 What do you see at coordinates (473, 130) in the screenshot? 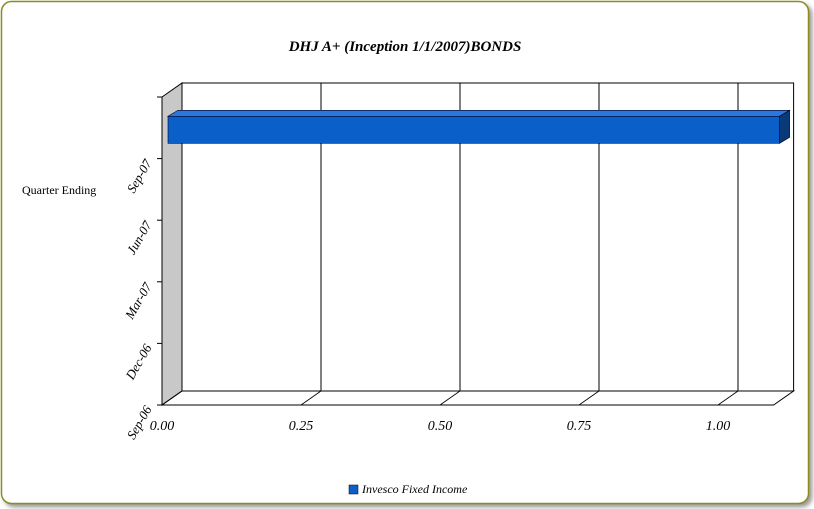
I see `bar` at bounding box center [473, 130].